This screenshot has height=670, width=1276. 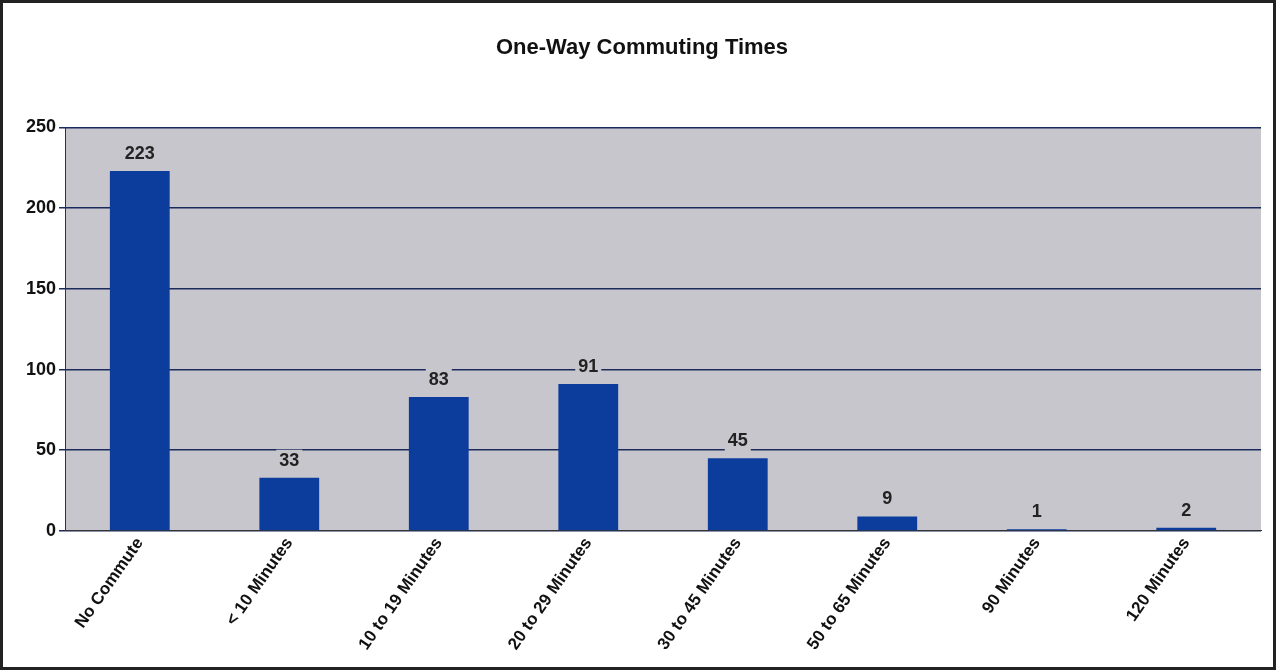 What do you see at coordinates (1036, 511) in the screenshot?
I see `data-label: 1` at bounding box center [1036, 511].